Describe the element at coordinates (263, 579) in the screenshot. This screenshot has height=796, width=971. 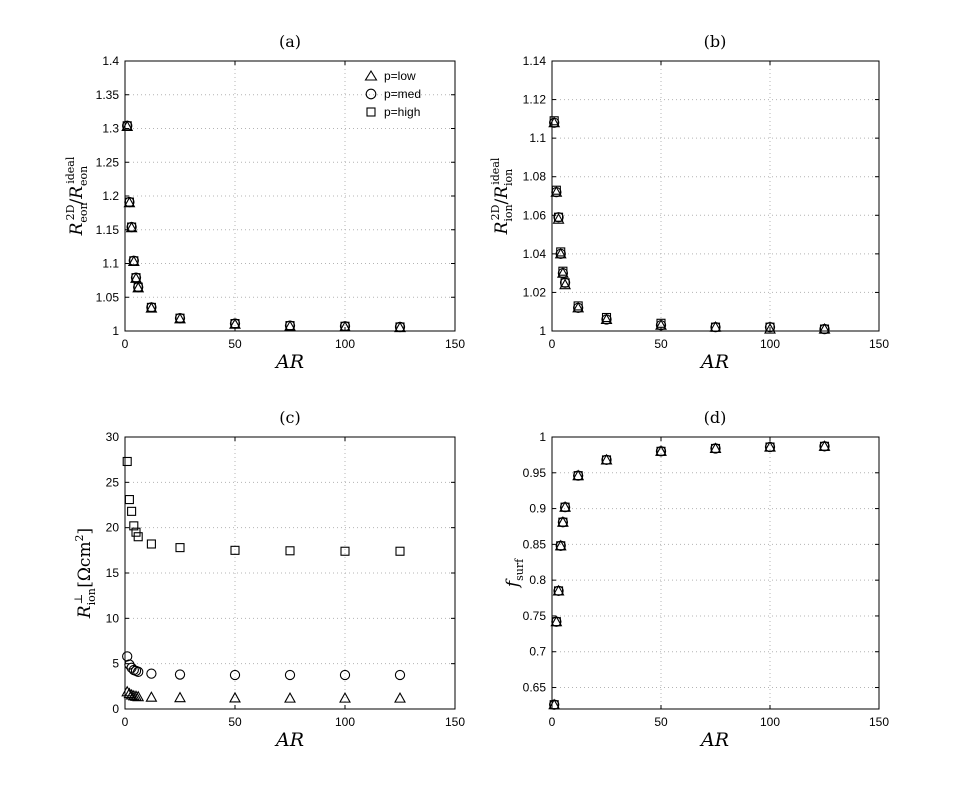
I see `data-marks` at that location.